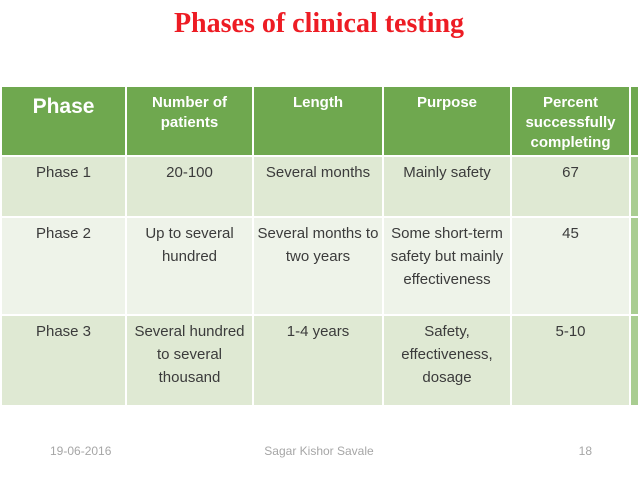  Describe the element at coordinates (189, 186) in the screenshot. I see `cell-patients: 20-100` at that location.